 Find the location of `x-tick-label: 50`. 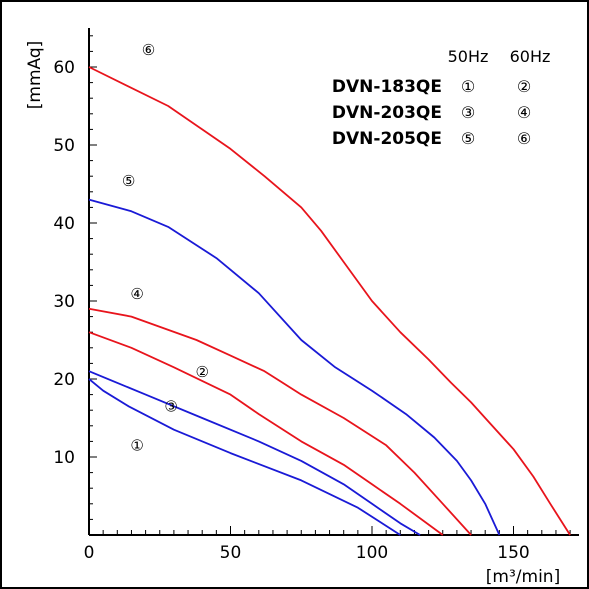

x-tick-label: 50 is located at coordinates (231, 553).